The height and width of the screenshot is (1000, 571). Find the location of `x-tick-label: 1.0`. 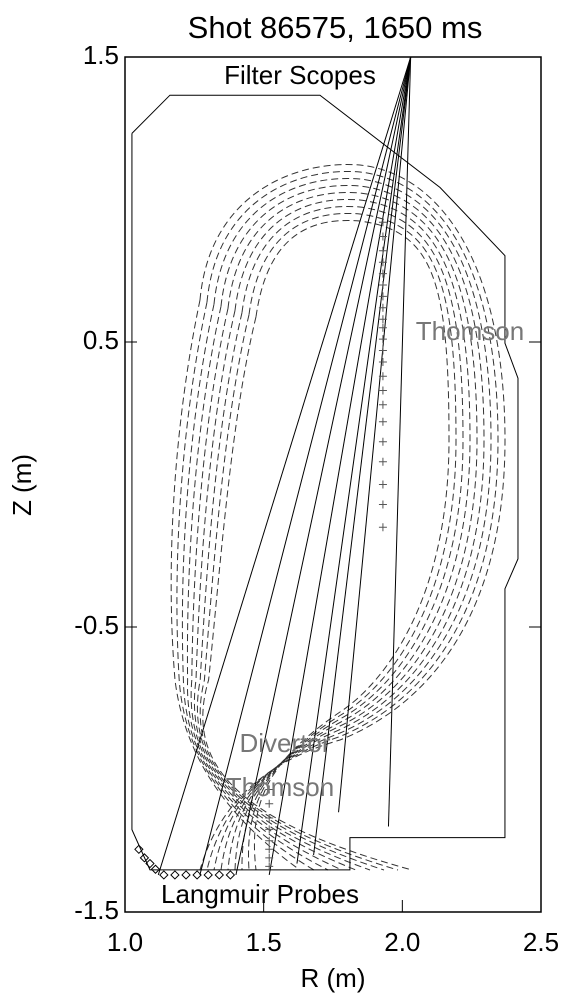

x-tick-label: 1.0 is located at coordinates (125, 942).